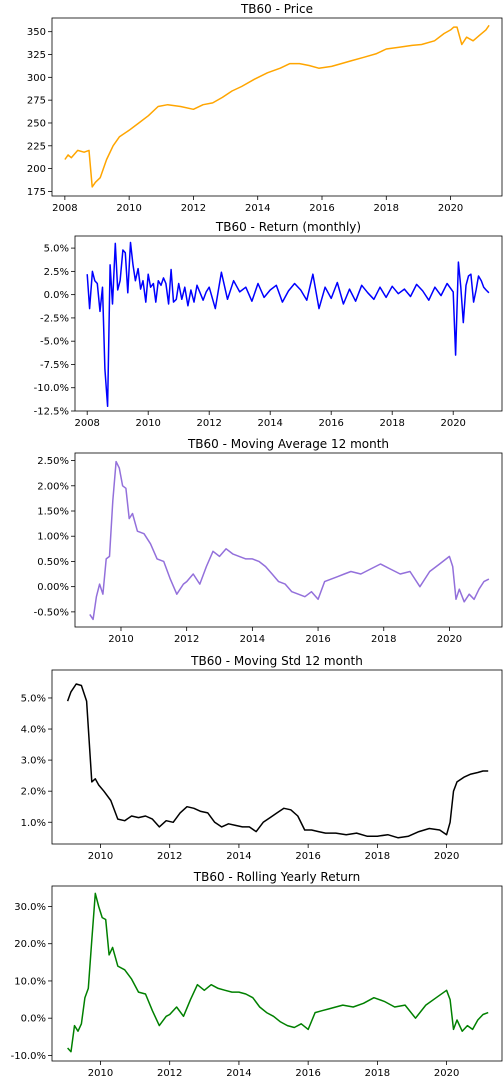 The height and width of the screenshot is (1080, 504). What do you see at coordinates (54, 365) in the screenshot?
I see `y-tick-label: -7.5%` at bounding box center [54, 365].